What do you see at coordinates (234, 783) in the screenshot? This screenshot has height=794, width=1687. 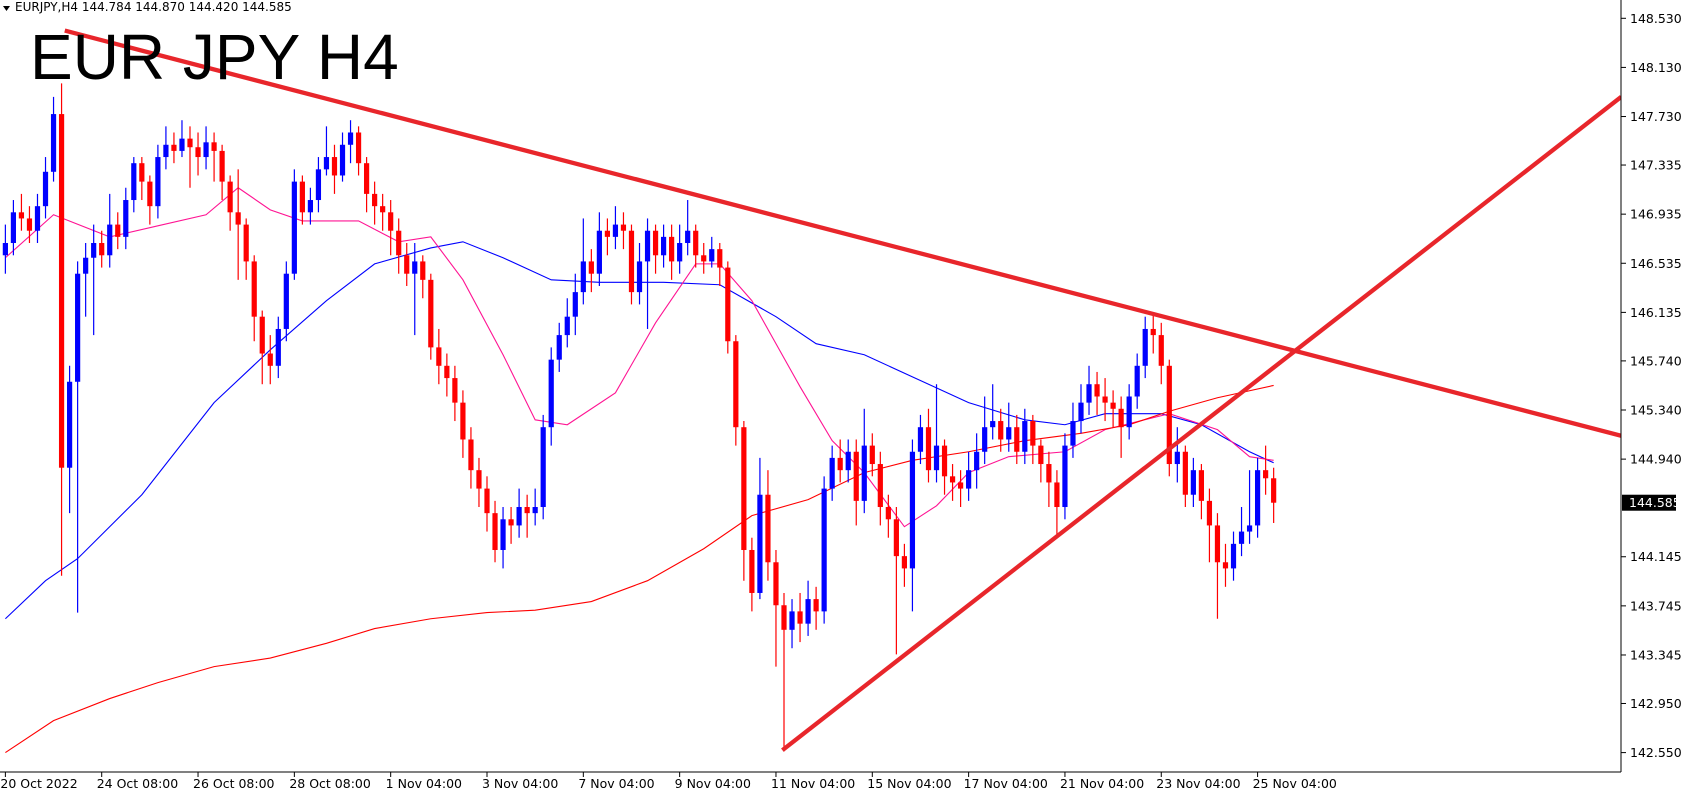 I see `x-tick-label: 26 Oct 08:00` at bounding box center [234, 783].